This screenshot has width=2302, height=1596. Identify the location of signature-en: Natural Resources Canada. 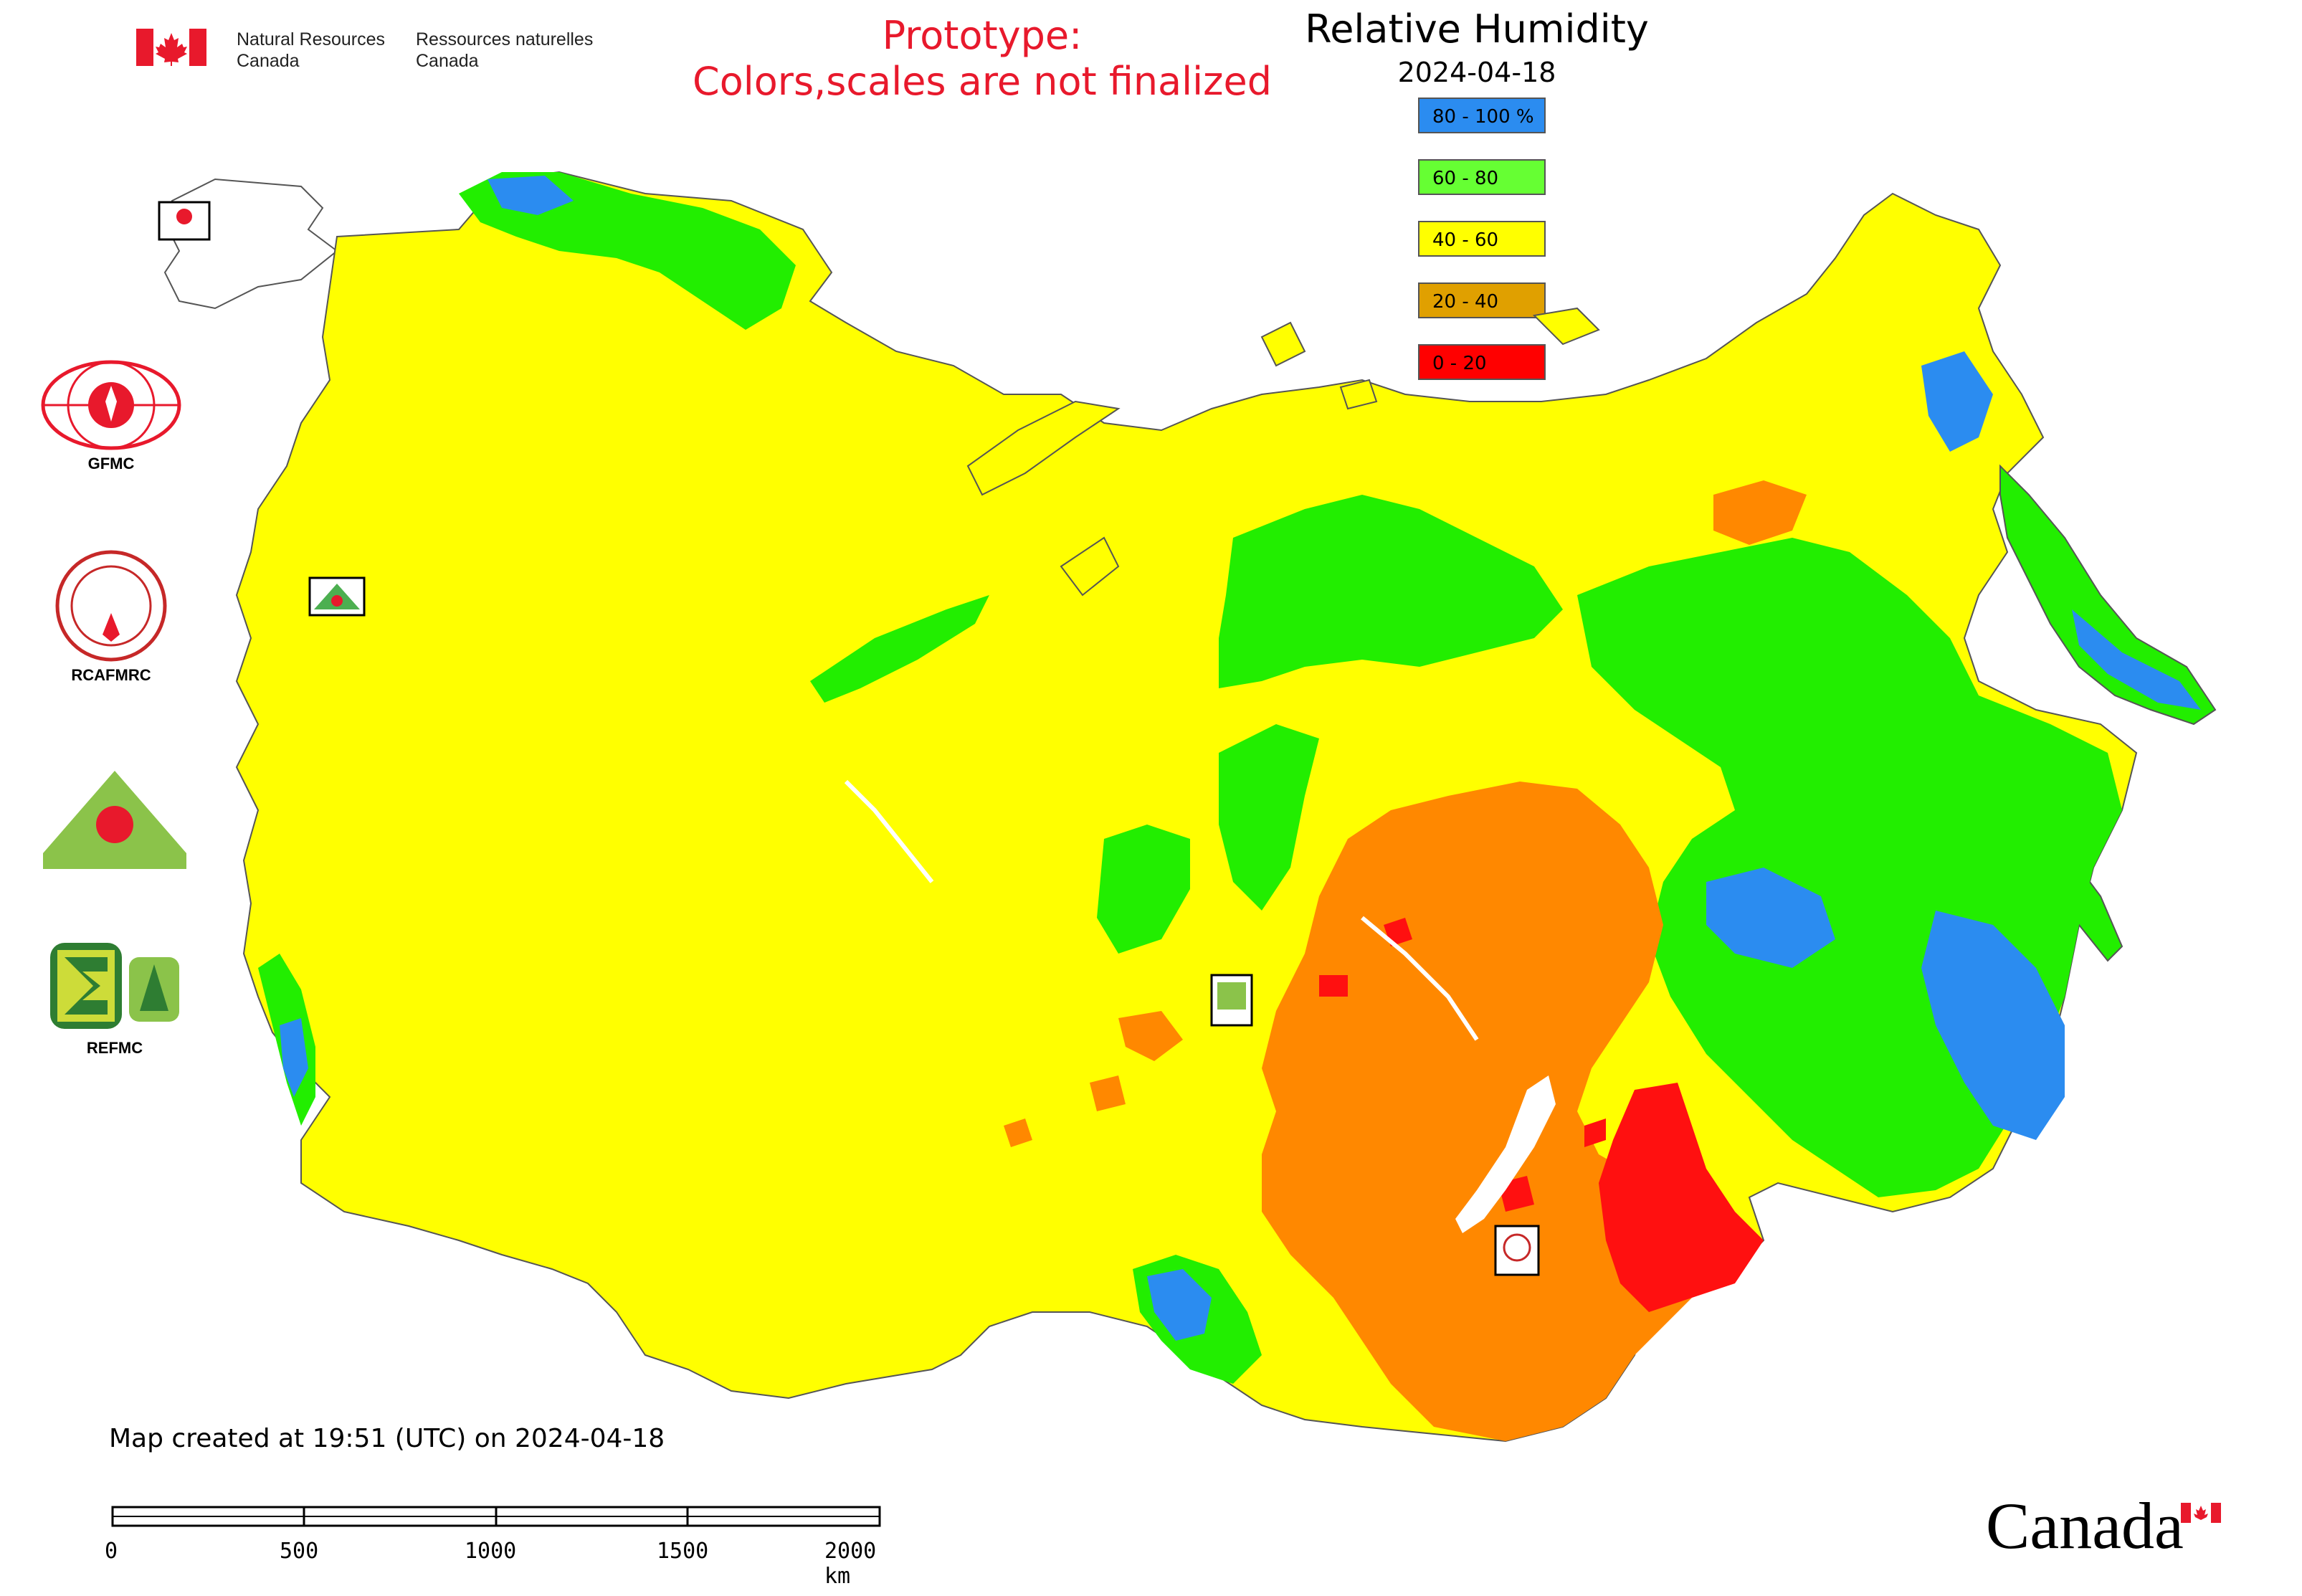
(311, 50).